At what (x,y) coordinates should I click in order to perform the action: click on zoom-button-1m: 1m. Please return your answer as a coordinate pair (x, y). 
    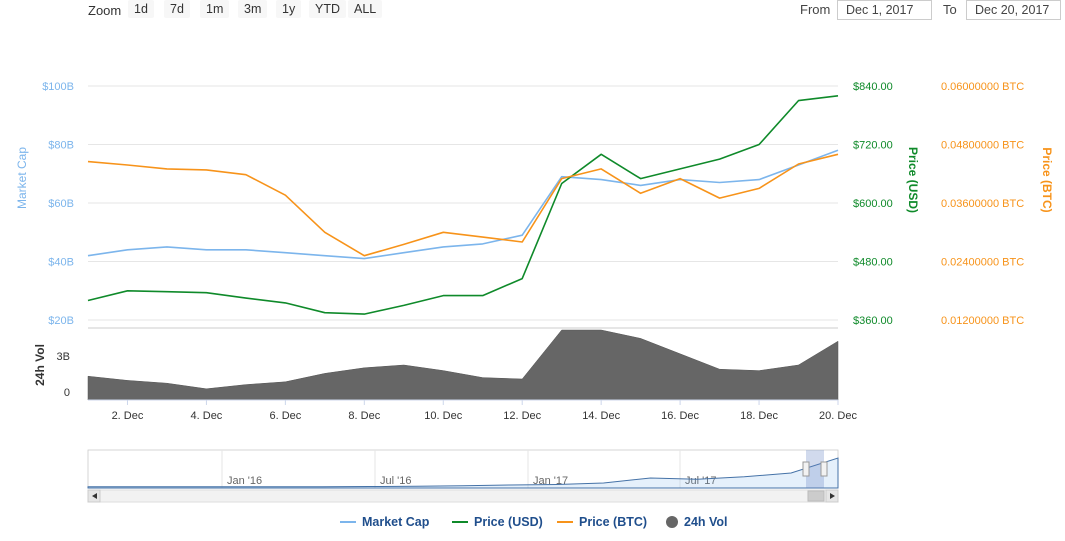
    Looking at the image, I should click on (215, 9).